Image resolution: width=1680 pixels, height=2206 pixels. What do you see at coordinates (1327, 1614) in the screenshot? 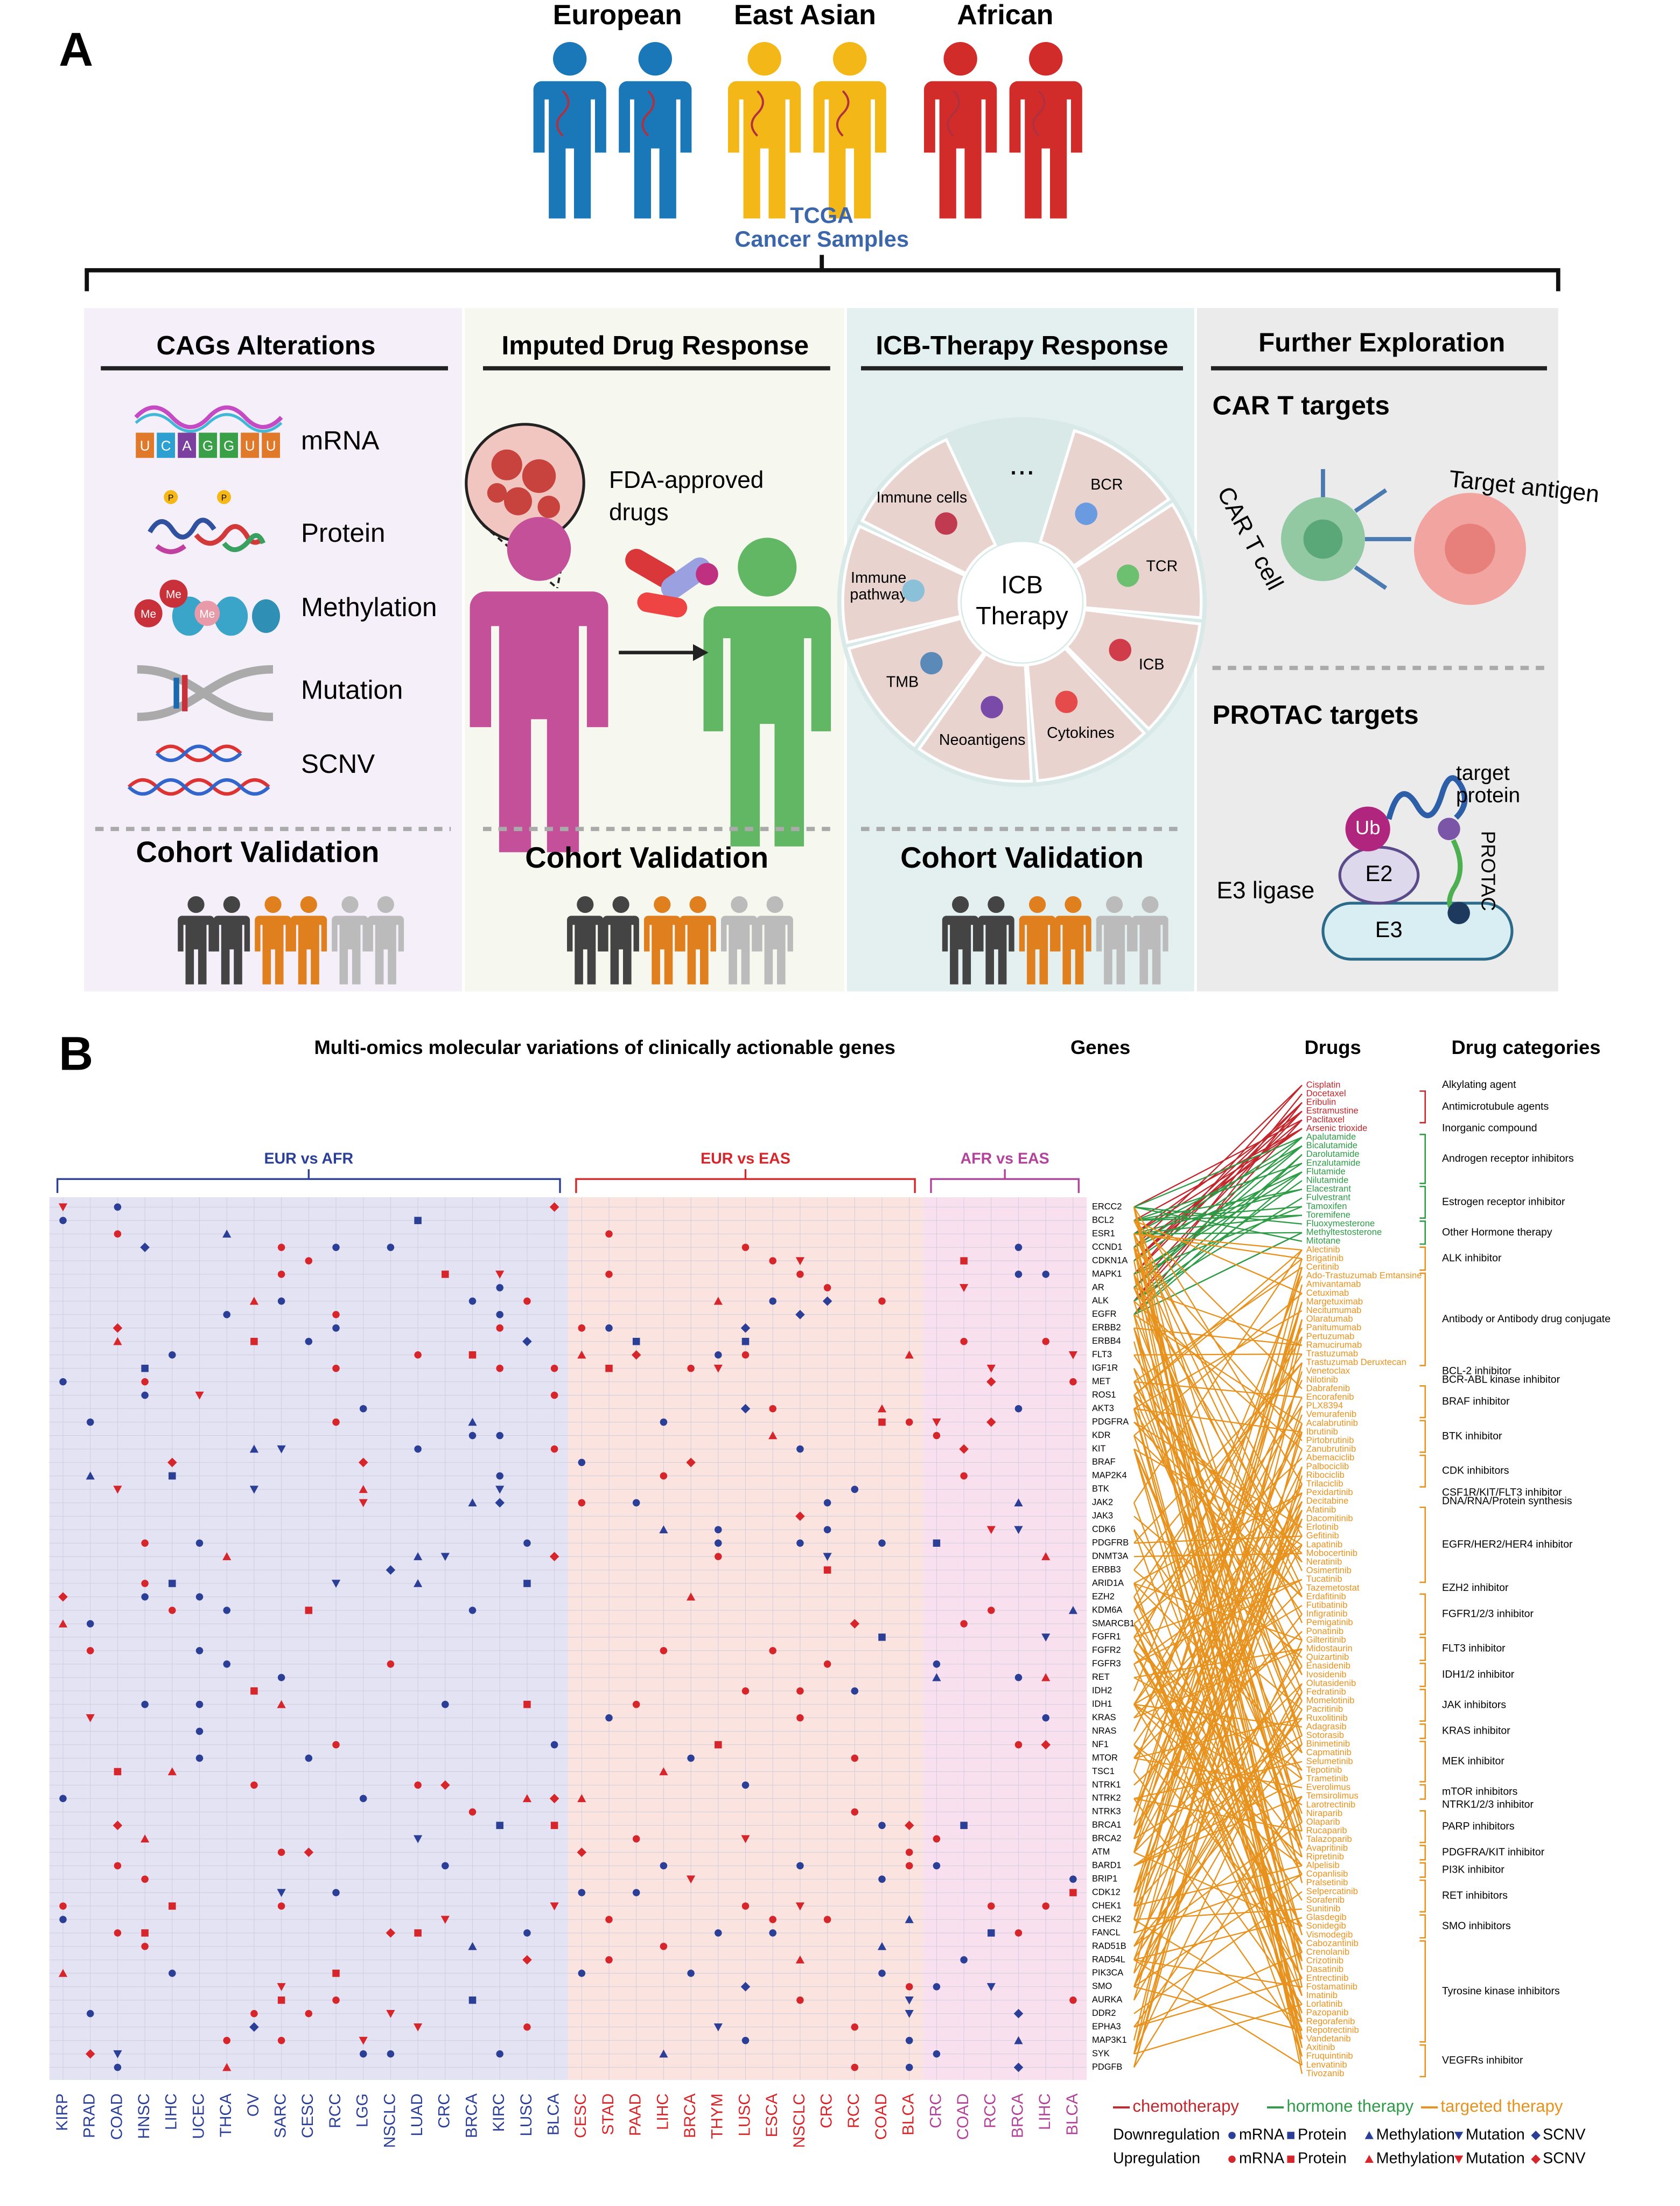
I see `drug-label: Infigratinib` at bounding box center [1327, 1614].